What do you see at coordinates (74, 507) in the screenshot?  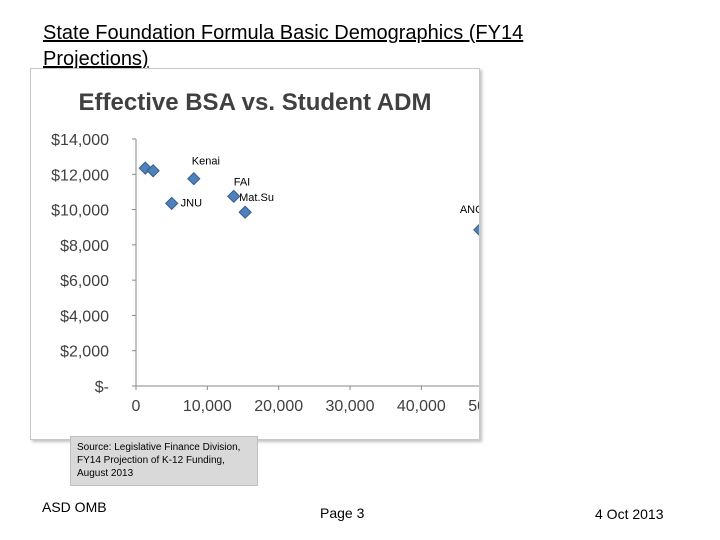 I see `footer-org: ASD OMB` at bounding box center [74, 507].